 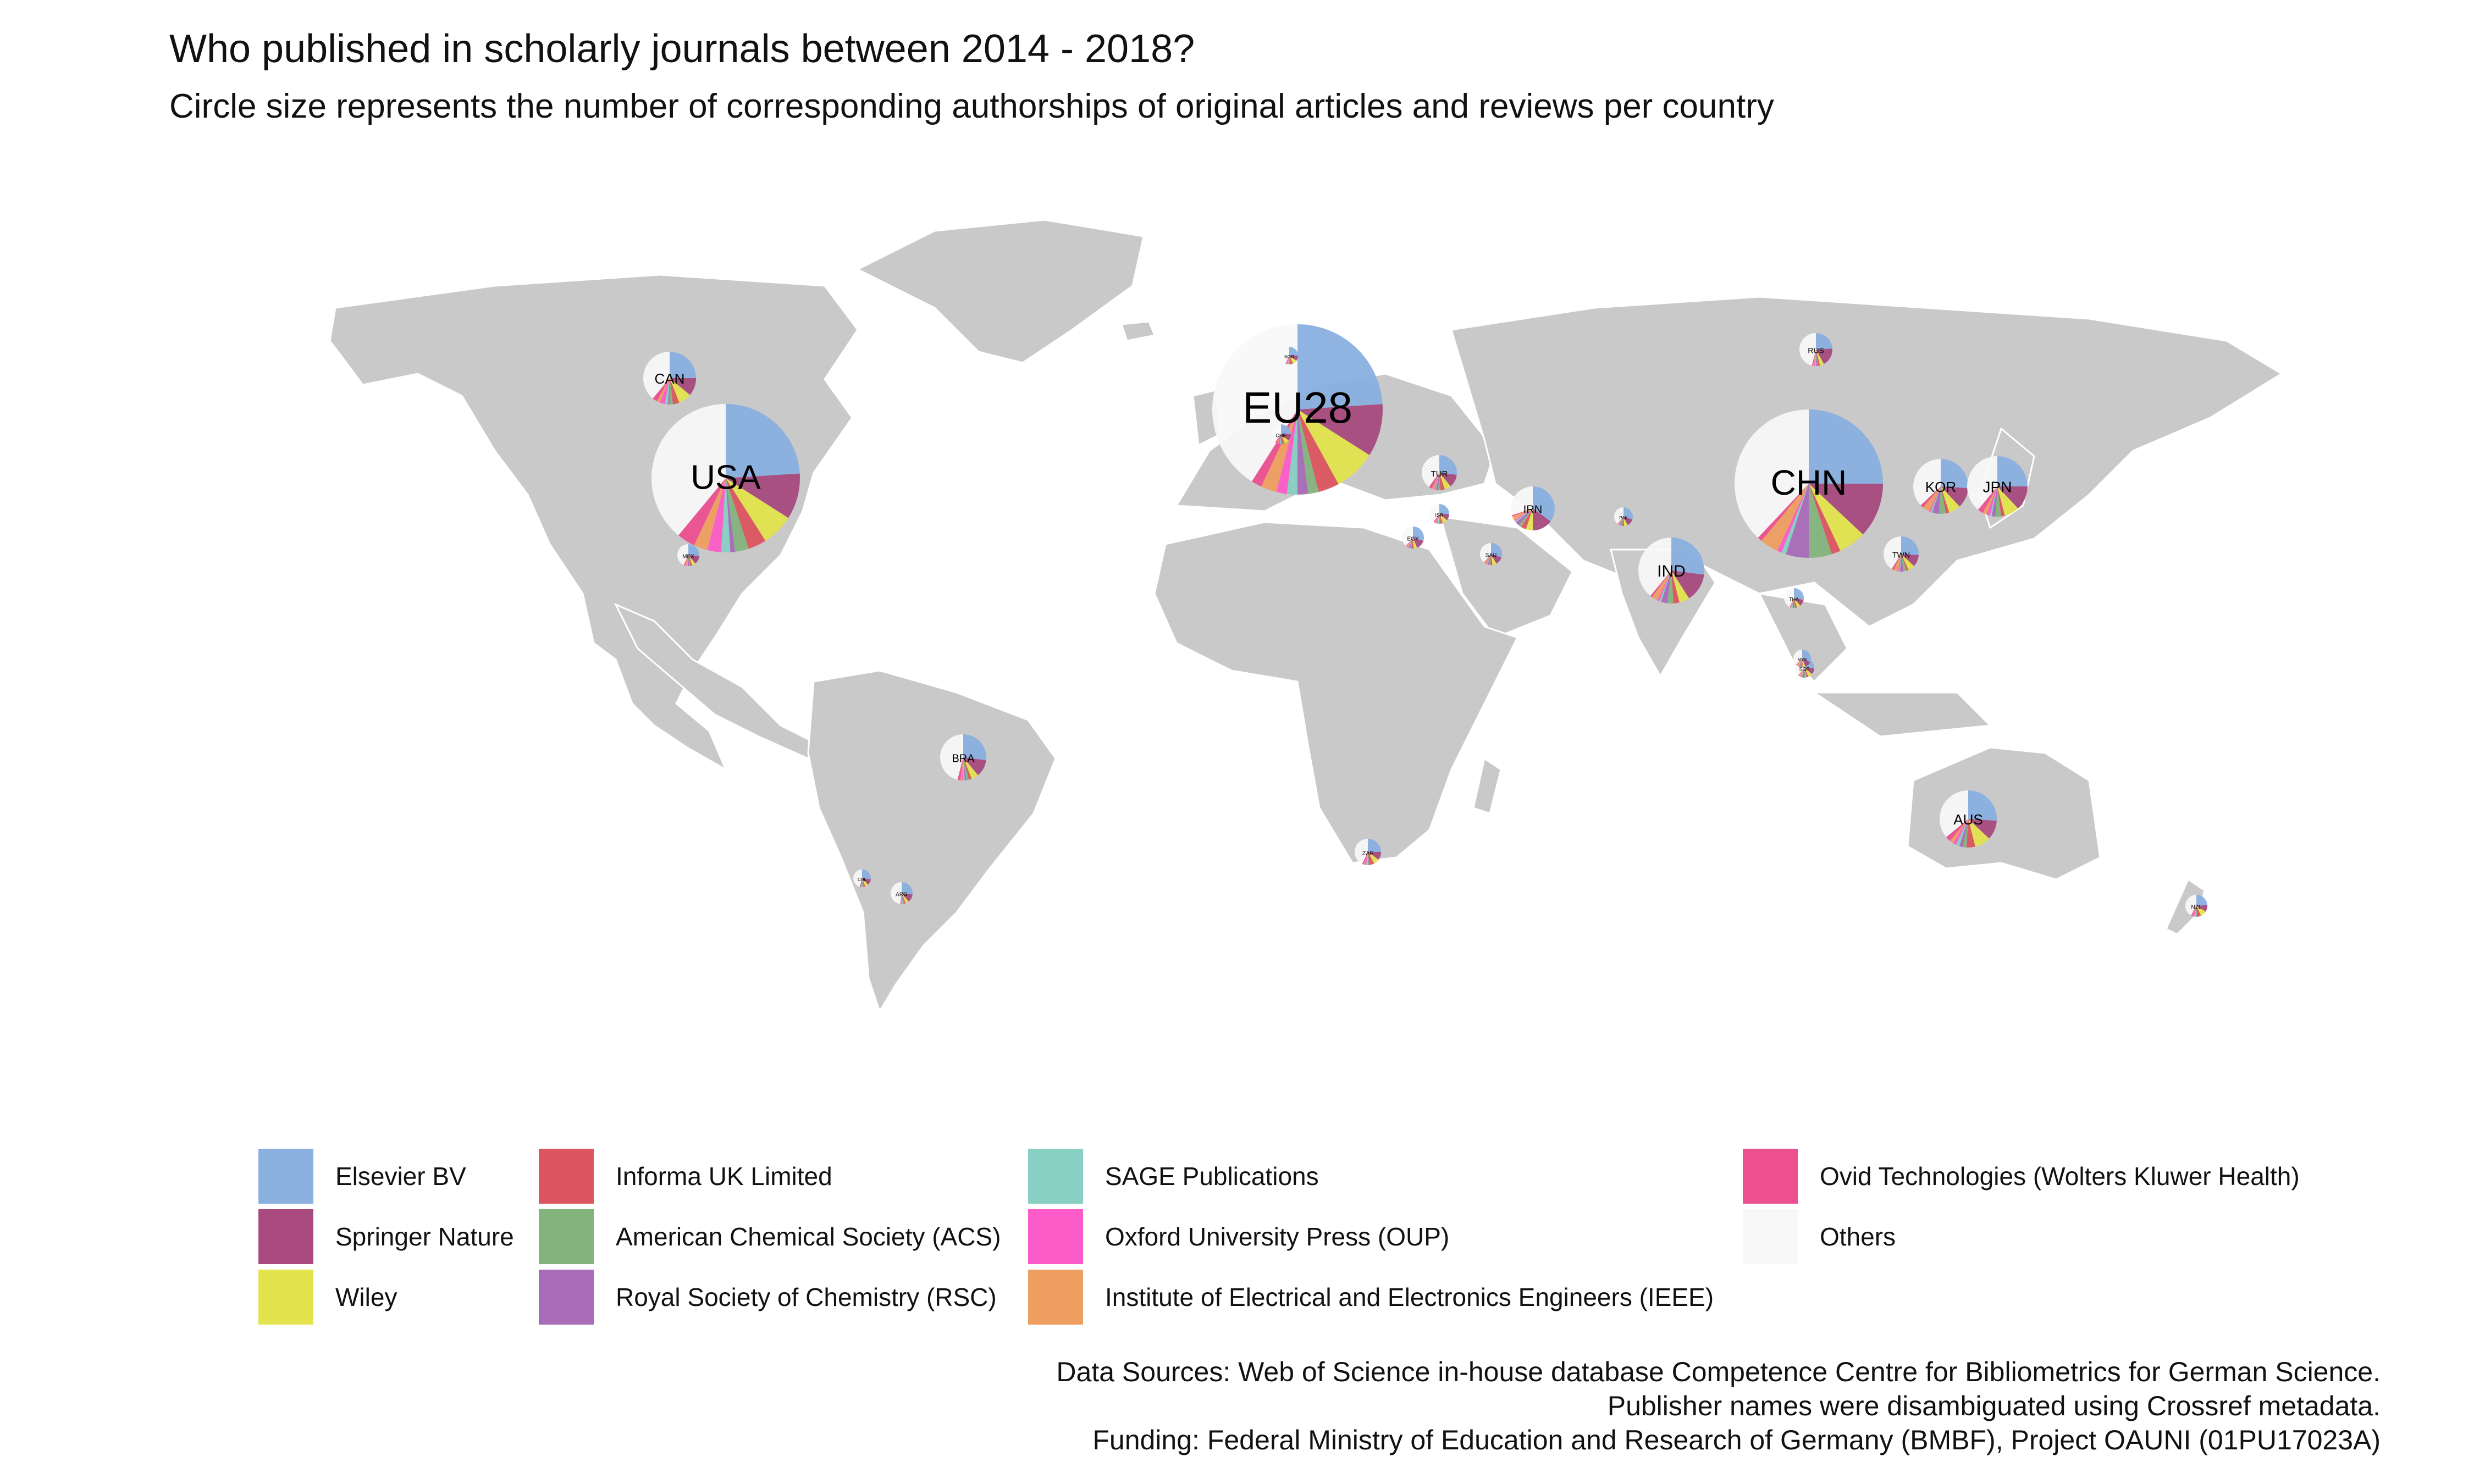 I want to click on legend-item: Springer Nature, so click(x=386, y=1236).